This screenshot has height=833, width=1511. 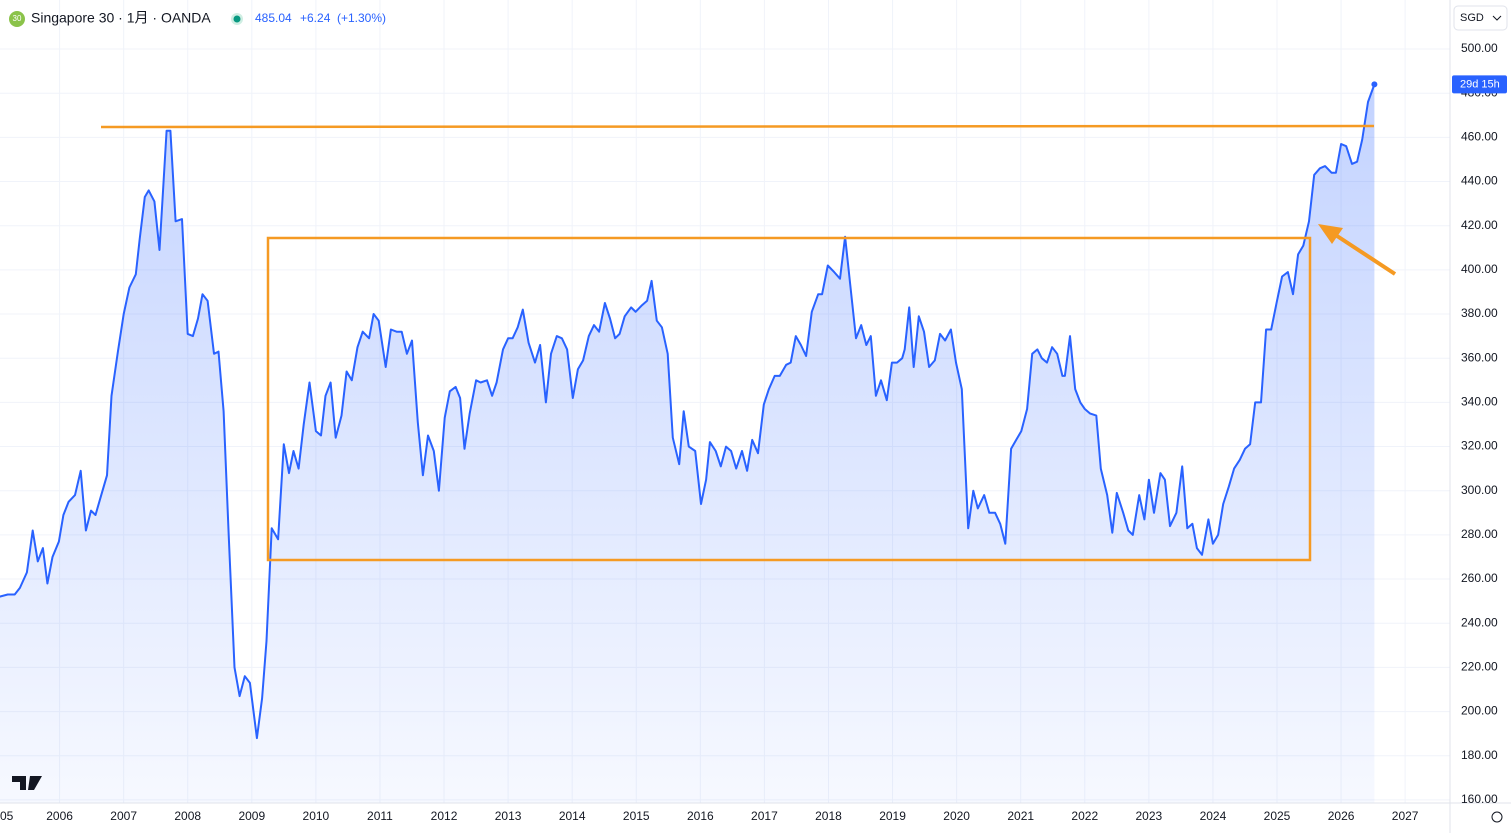 What do you see at coordinates (1084, 816) in the screenshot?
I see `x-tick-label: 2022` at bounding box center [1084, 816].